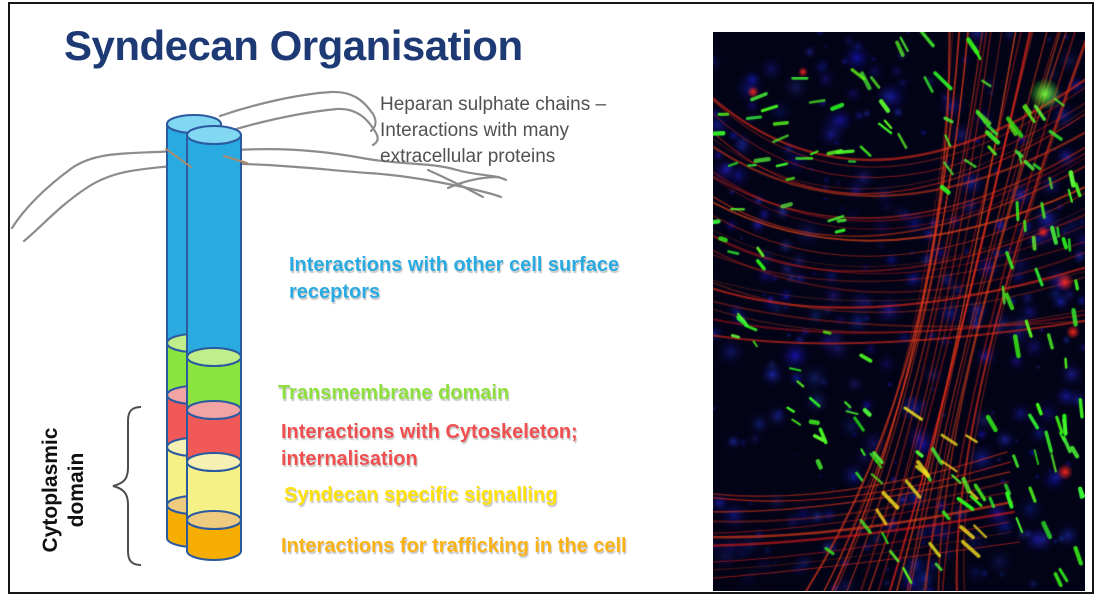  I want to click on heparan-chain-lines, so click(259, 166).